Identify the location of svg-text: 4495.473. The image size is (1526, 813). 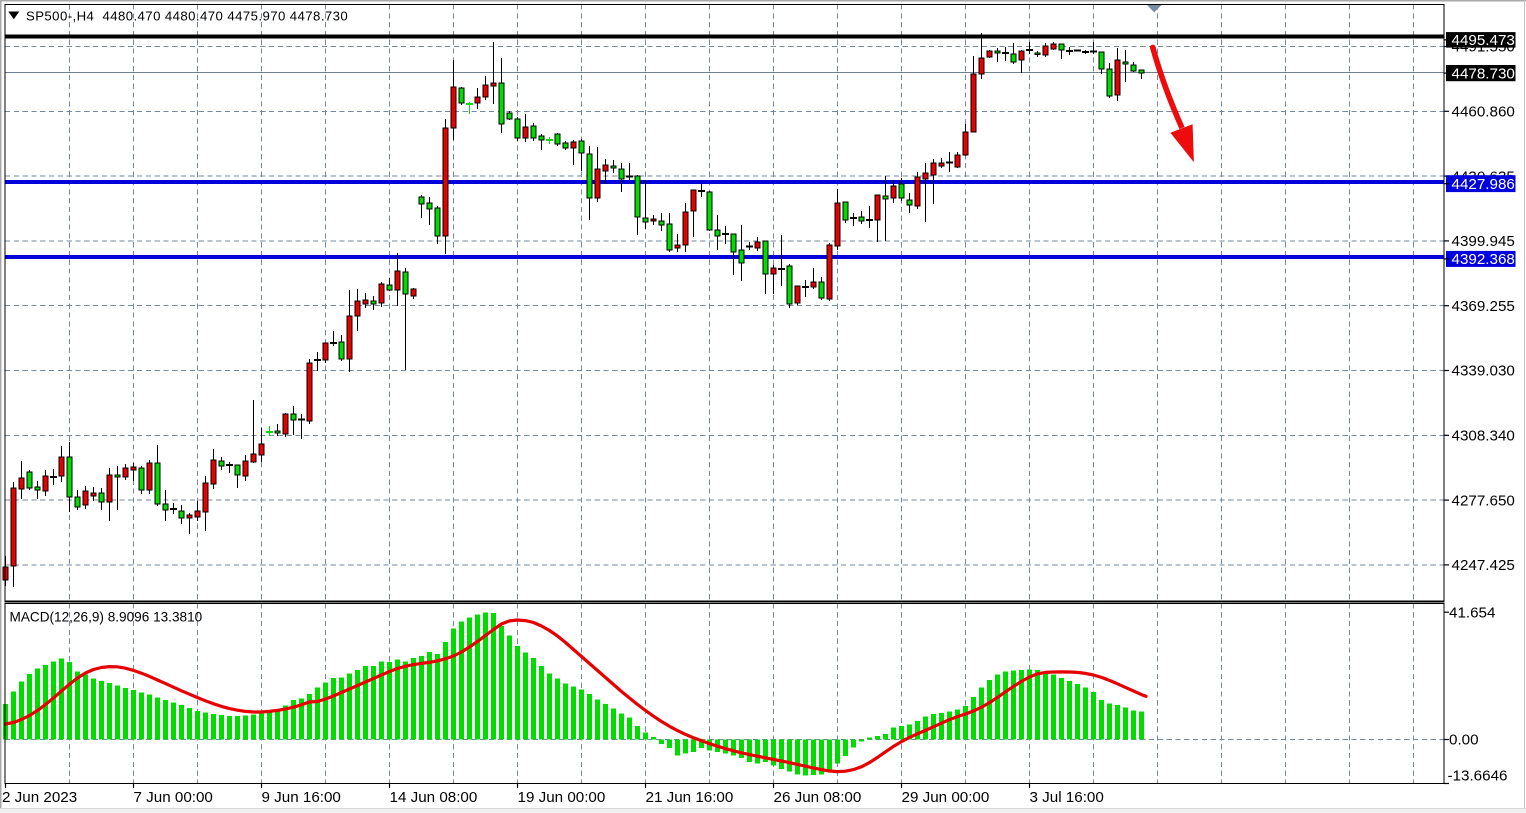
(1483, 40).